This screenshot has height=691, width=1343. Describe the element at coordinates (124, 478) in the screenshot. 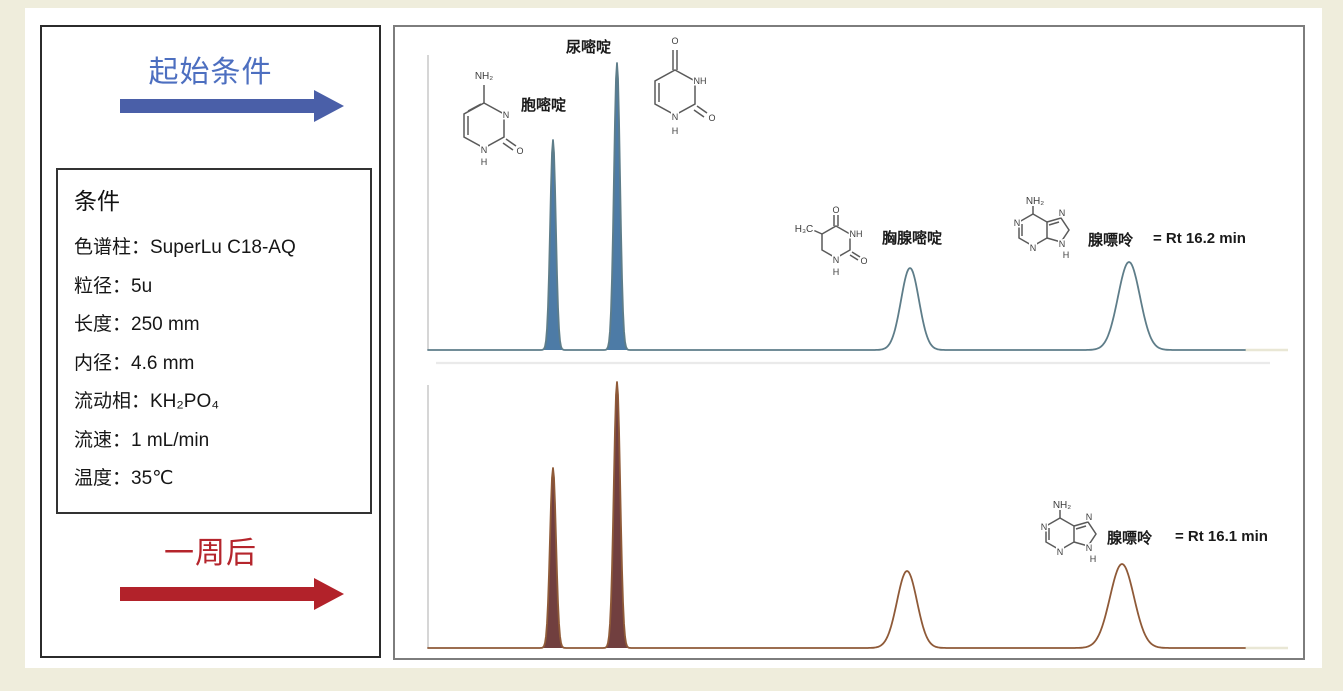

I see `condition-item-temperature: 温度：35℃` at that location.